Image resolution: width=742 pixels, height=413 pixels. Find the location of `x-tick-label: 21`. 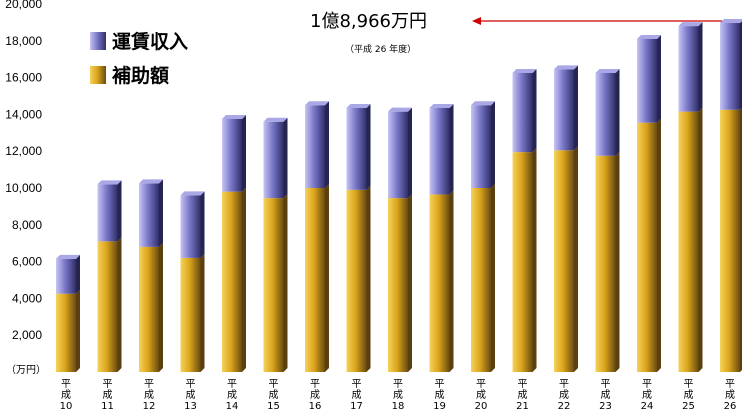

x-tick-label: 21 is located at coordinates (522, 406).